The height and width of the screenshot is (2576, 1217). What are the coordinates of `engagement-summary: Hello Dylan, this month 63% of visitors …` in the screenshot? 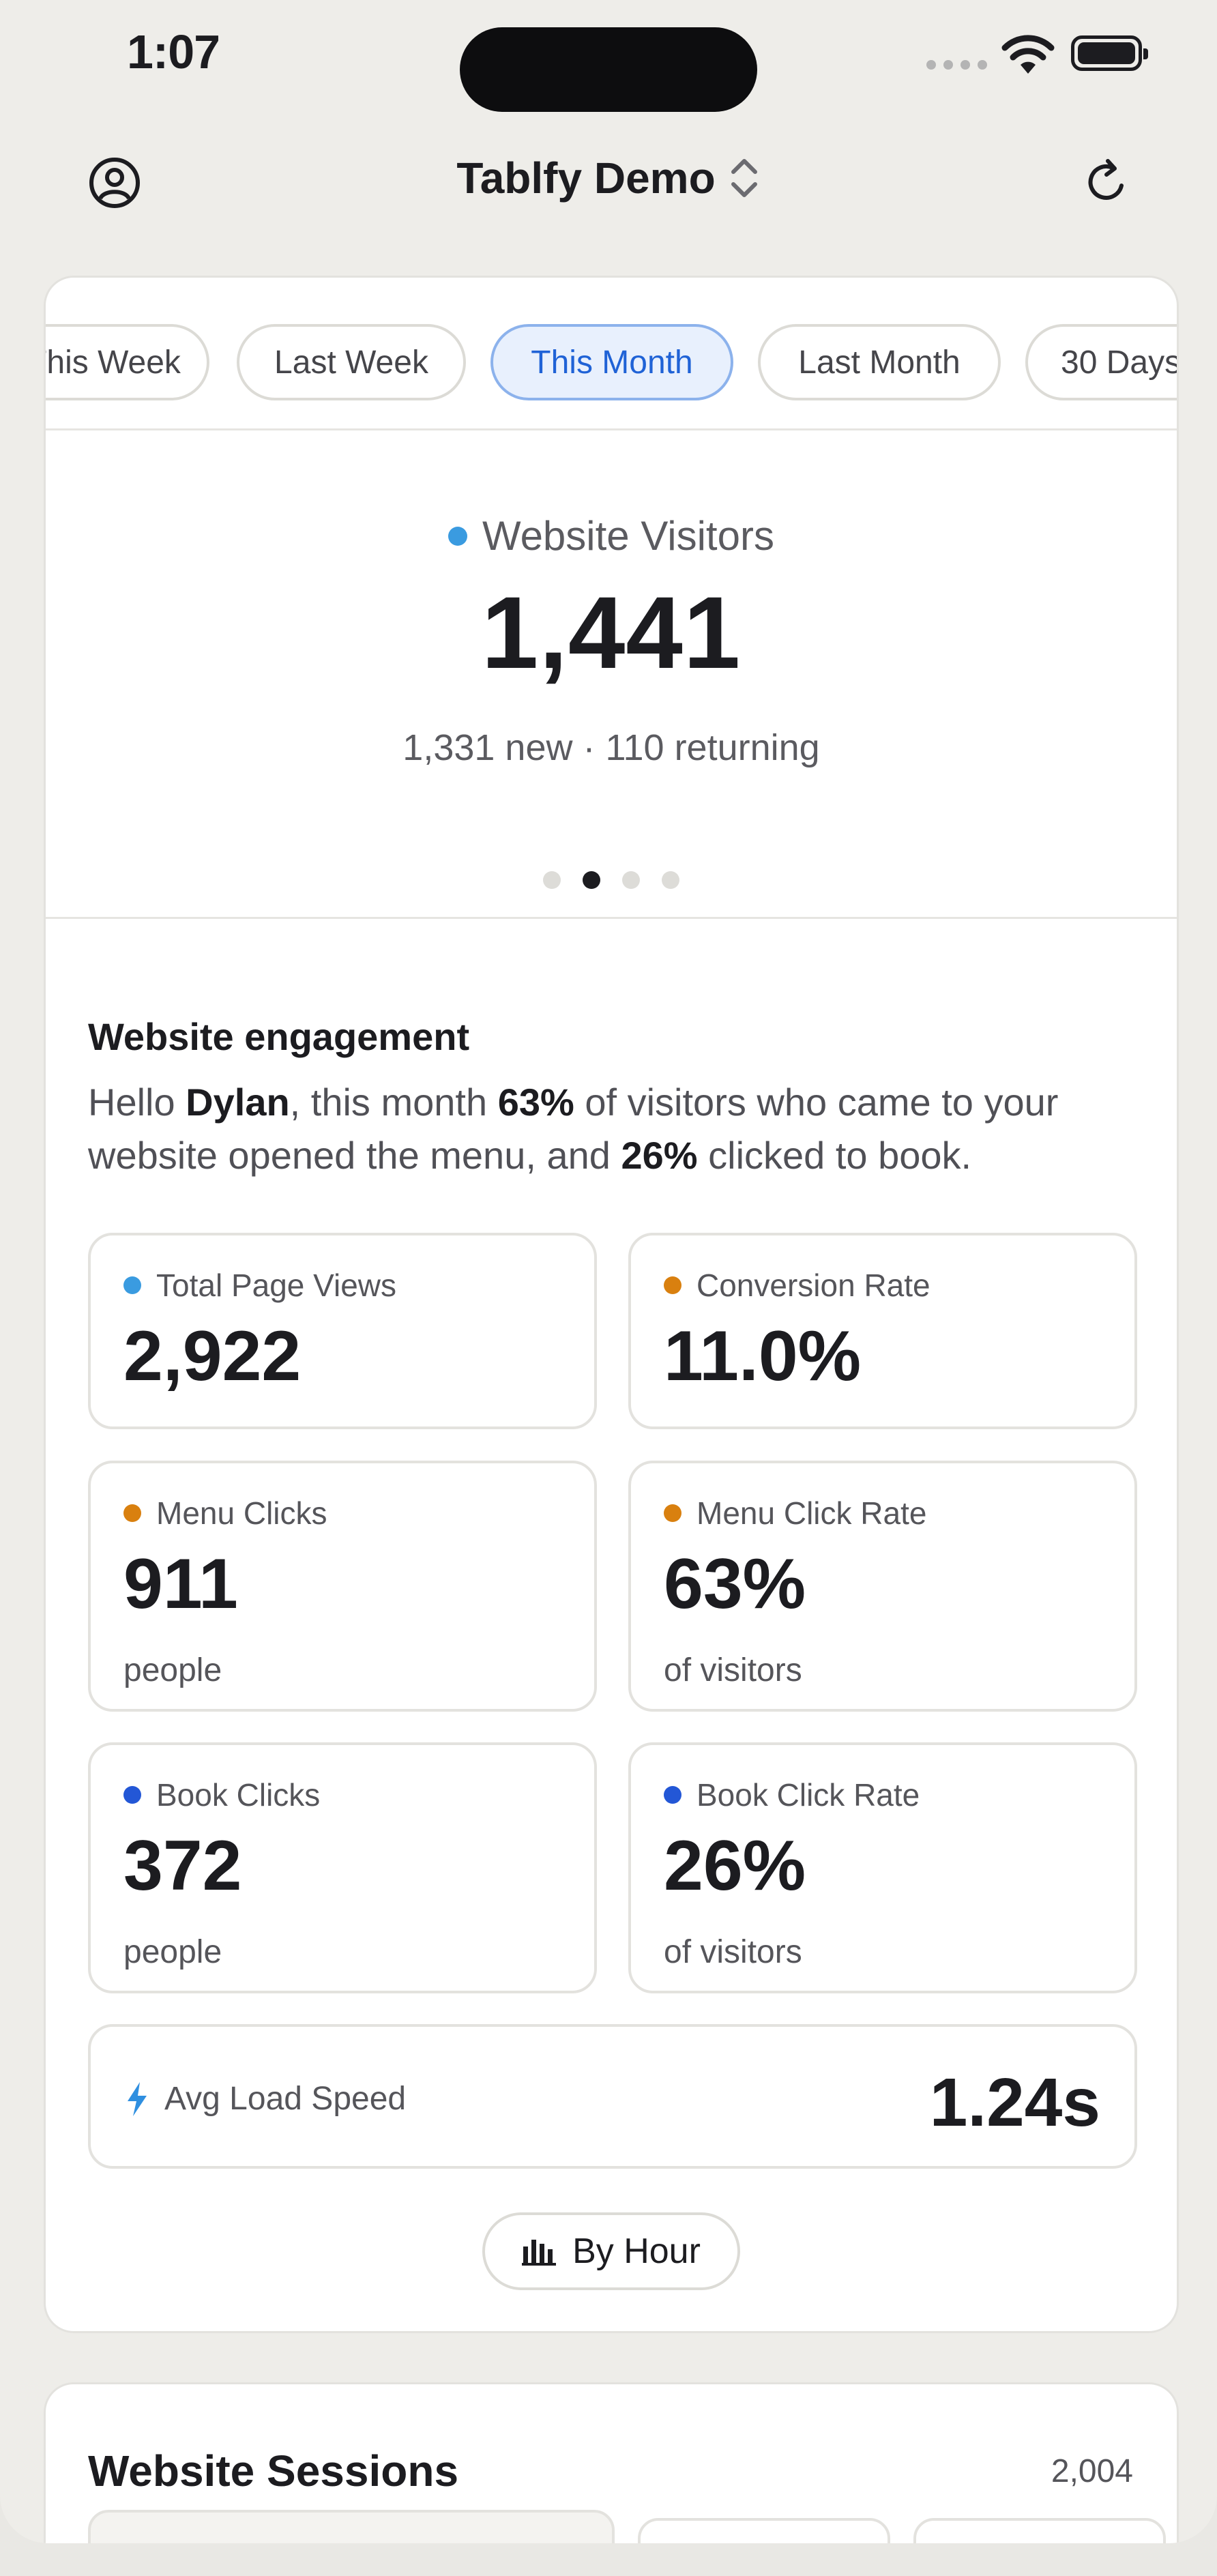 It's located at (573, 1129).